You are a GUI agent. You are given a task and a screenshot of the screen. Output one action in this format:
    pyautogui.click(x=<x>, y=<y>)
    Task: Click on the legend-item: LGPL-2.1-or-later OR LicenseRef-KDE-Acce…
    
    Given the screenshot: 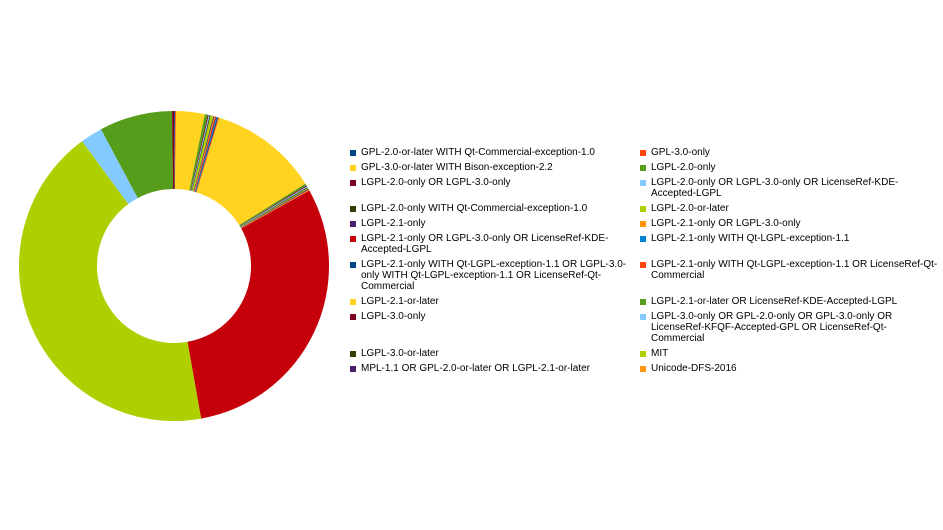 What is the action you would take?
    pyautogui.click(x=790, y=301)
    